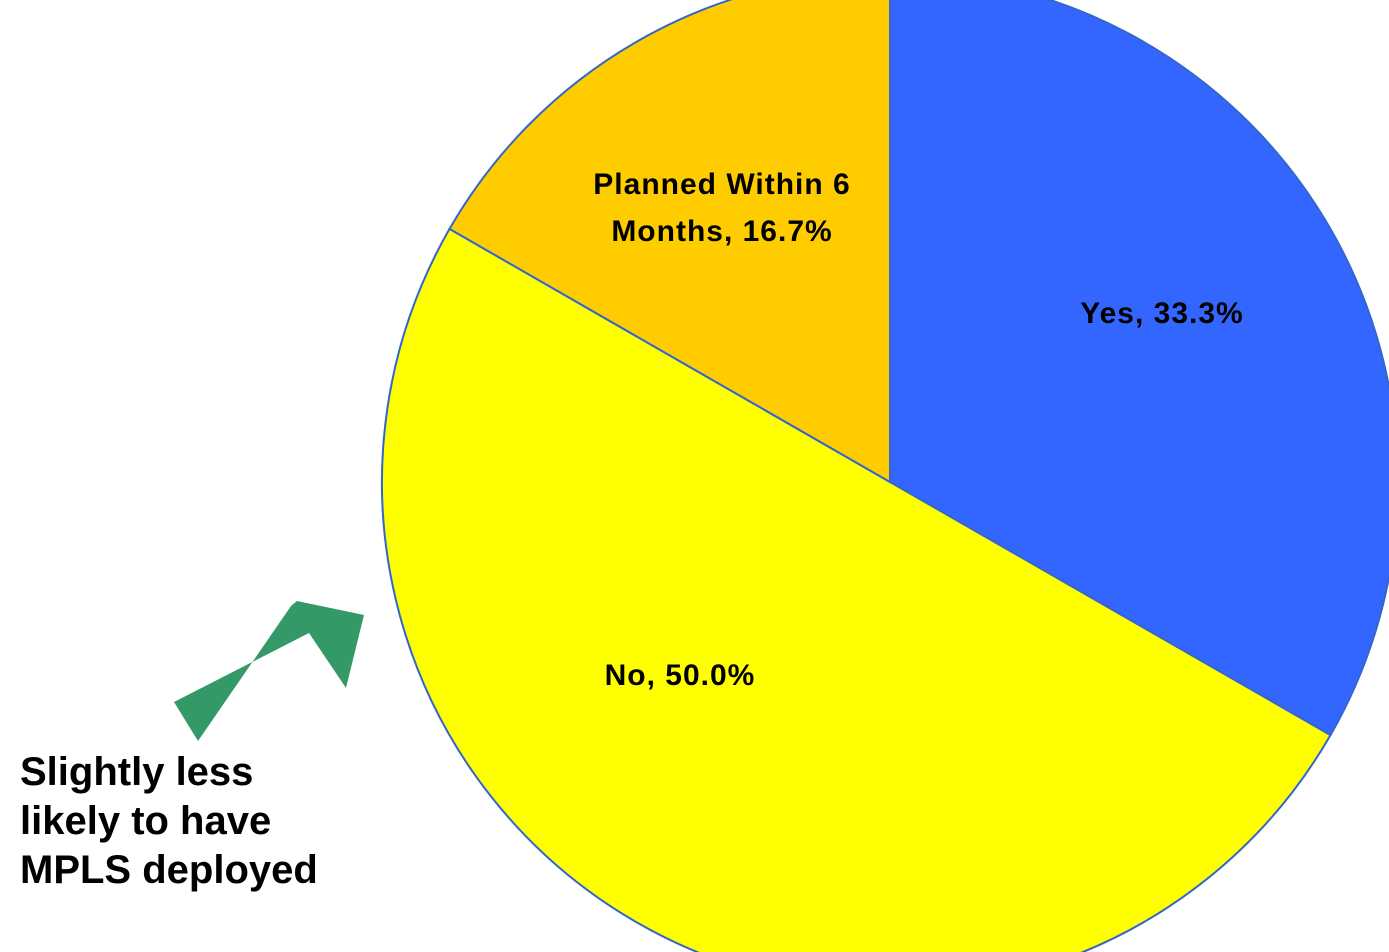 This screenshot has height=952, width=1389. What do you see at coordinates (721, 208) in the screenshot?
I see `pie-label-planned-within-6-months: Planned Within 6 Months, 16.7%` at bounding box center [721, 208].